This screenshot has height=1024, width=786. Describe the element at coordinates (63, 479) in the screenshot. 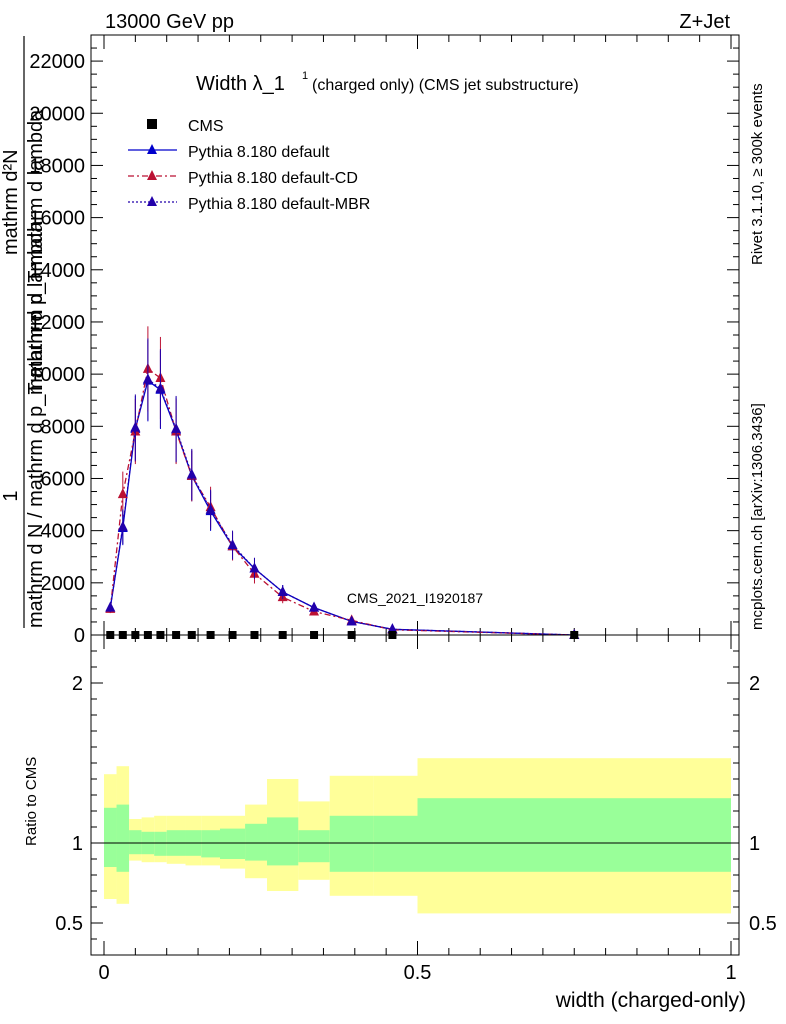

I see `y-tick-label: 6000` at that location.